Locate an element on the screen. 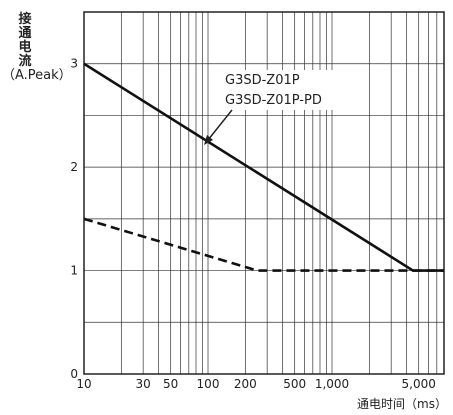 This screenshot has width=453, height=415. x-tick-label: 50 is located at coordinates (170, 384).